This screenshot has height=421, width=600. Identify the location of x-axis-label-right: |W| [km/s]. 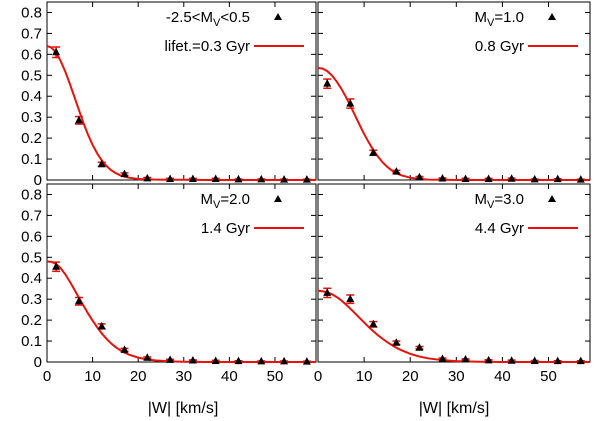
(454, 408).